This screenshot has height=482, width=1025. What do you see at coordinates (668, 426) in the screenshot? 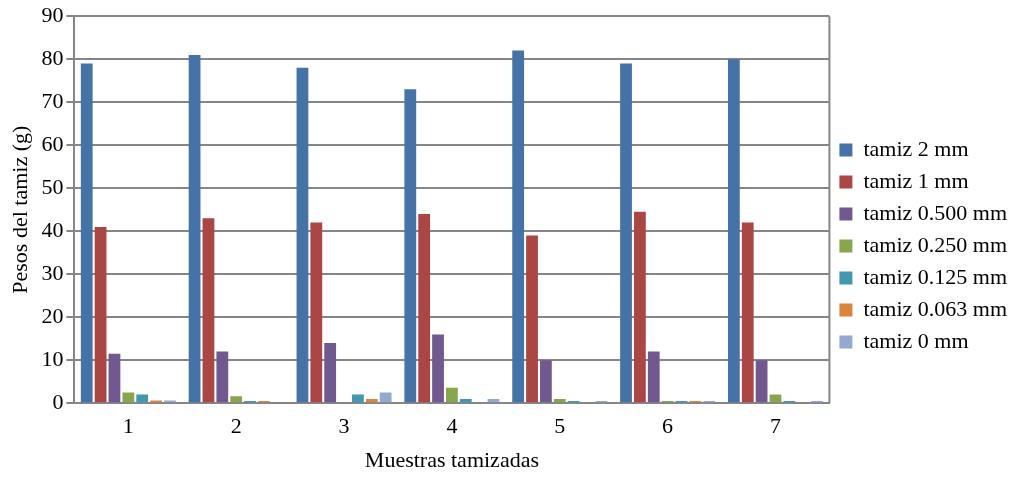
I see `x-tick-label: 6` at bounding box center [668, 426].